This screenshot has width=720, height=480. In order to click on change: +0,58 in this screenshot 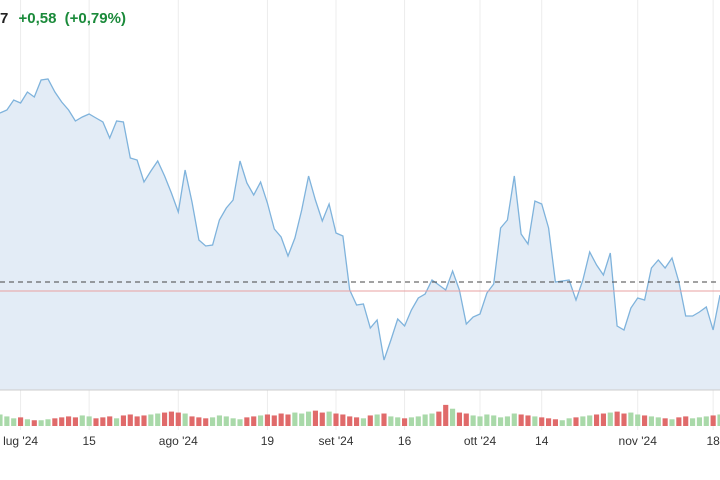, I will do `click(37, 18)`.